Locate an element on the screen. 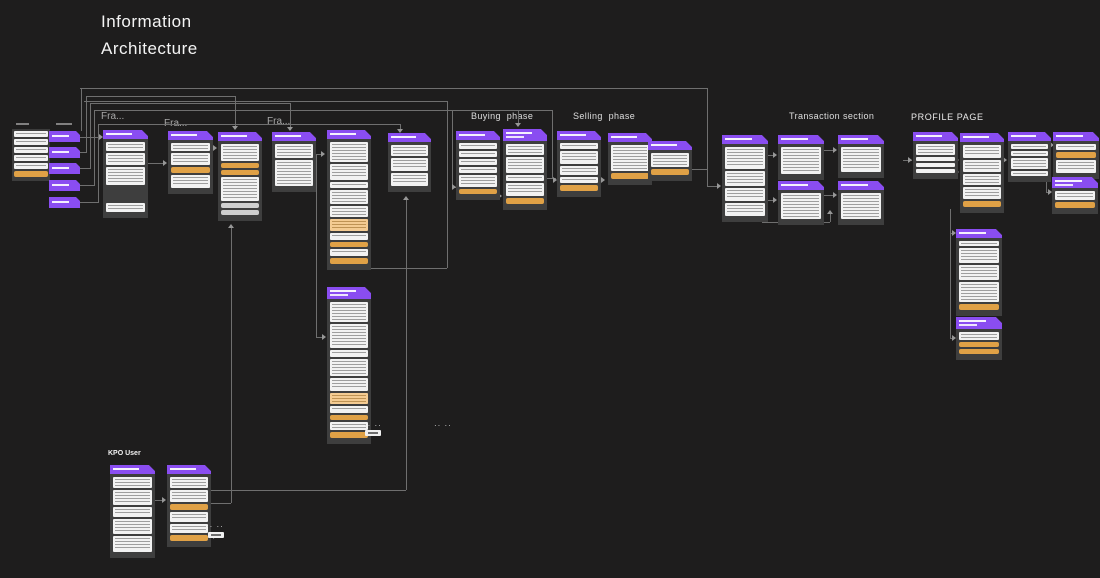 Image resolution: width=1100 pixels, height=578 pixels. flow-card-e2 is located at coordinates (630, 159).